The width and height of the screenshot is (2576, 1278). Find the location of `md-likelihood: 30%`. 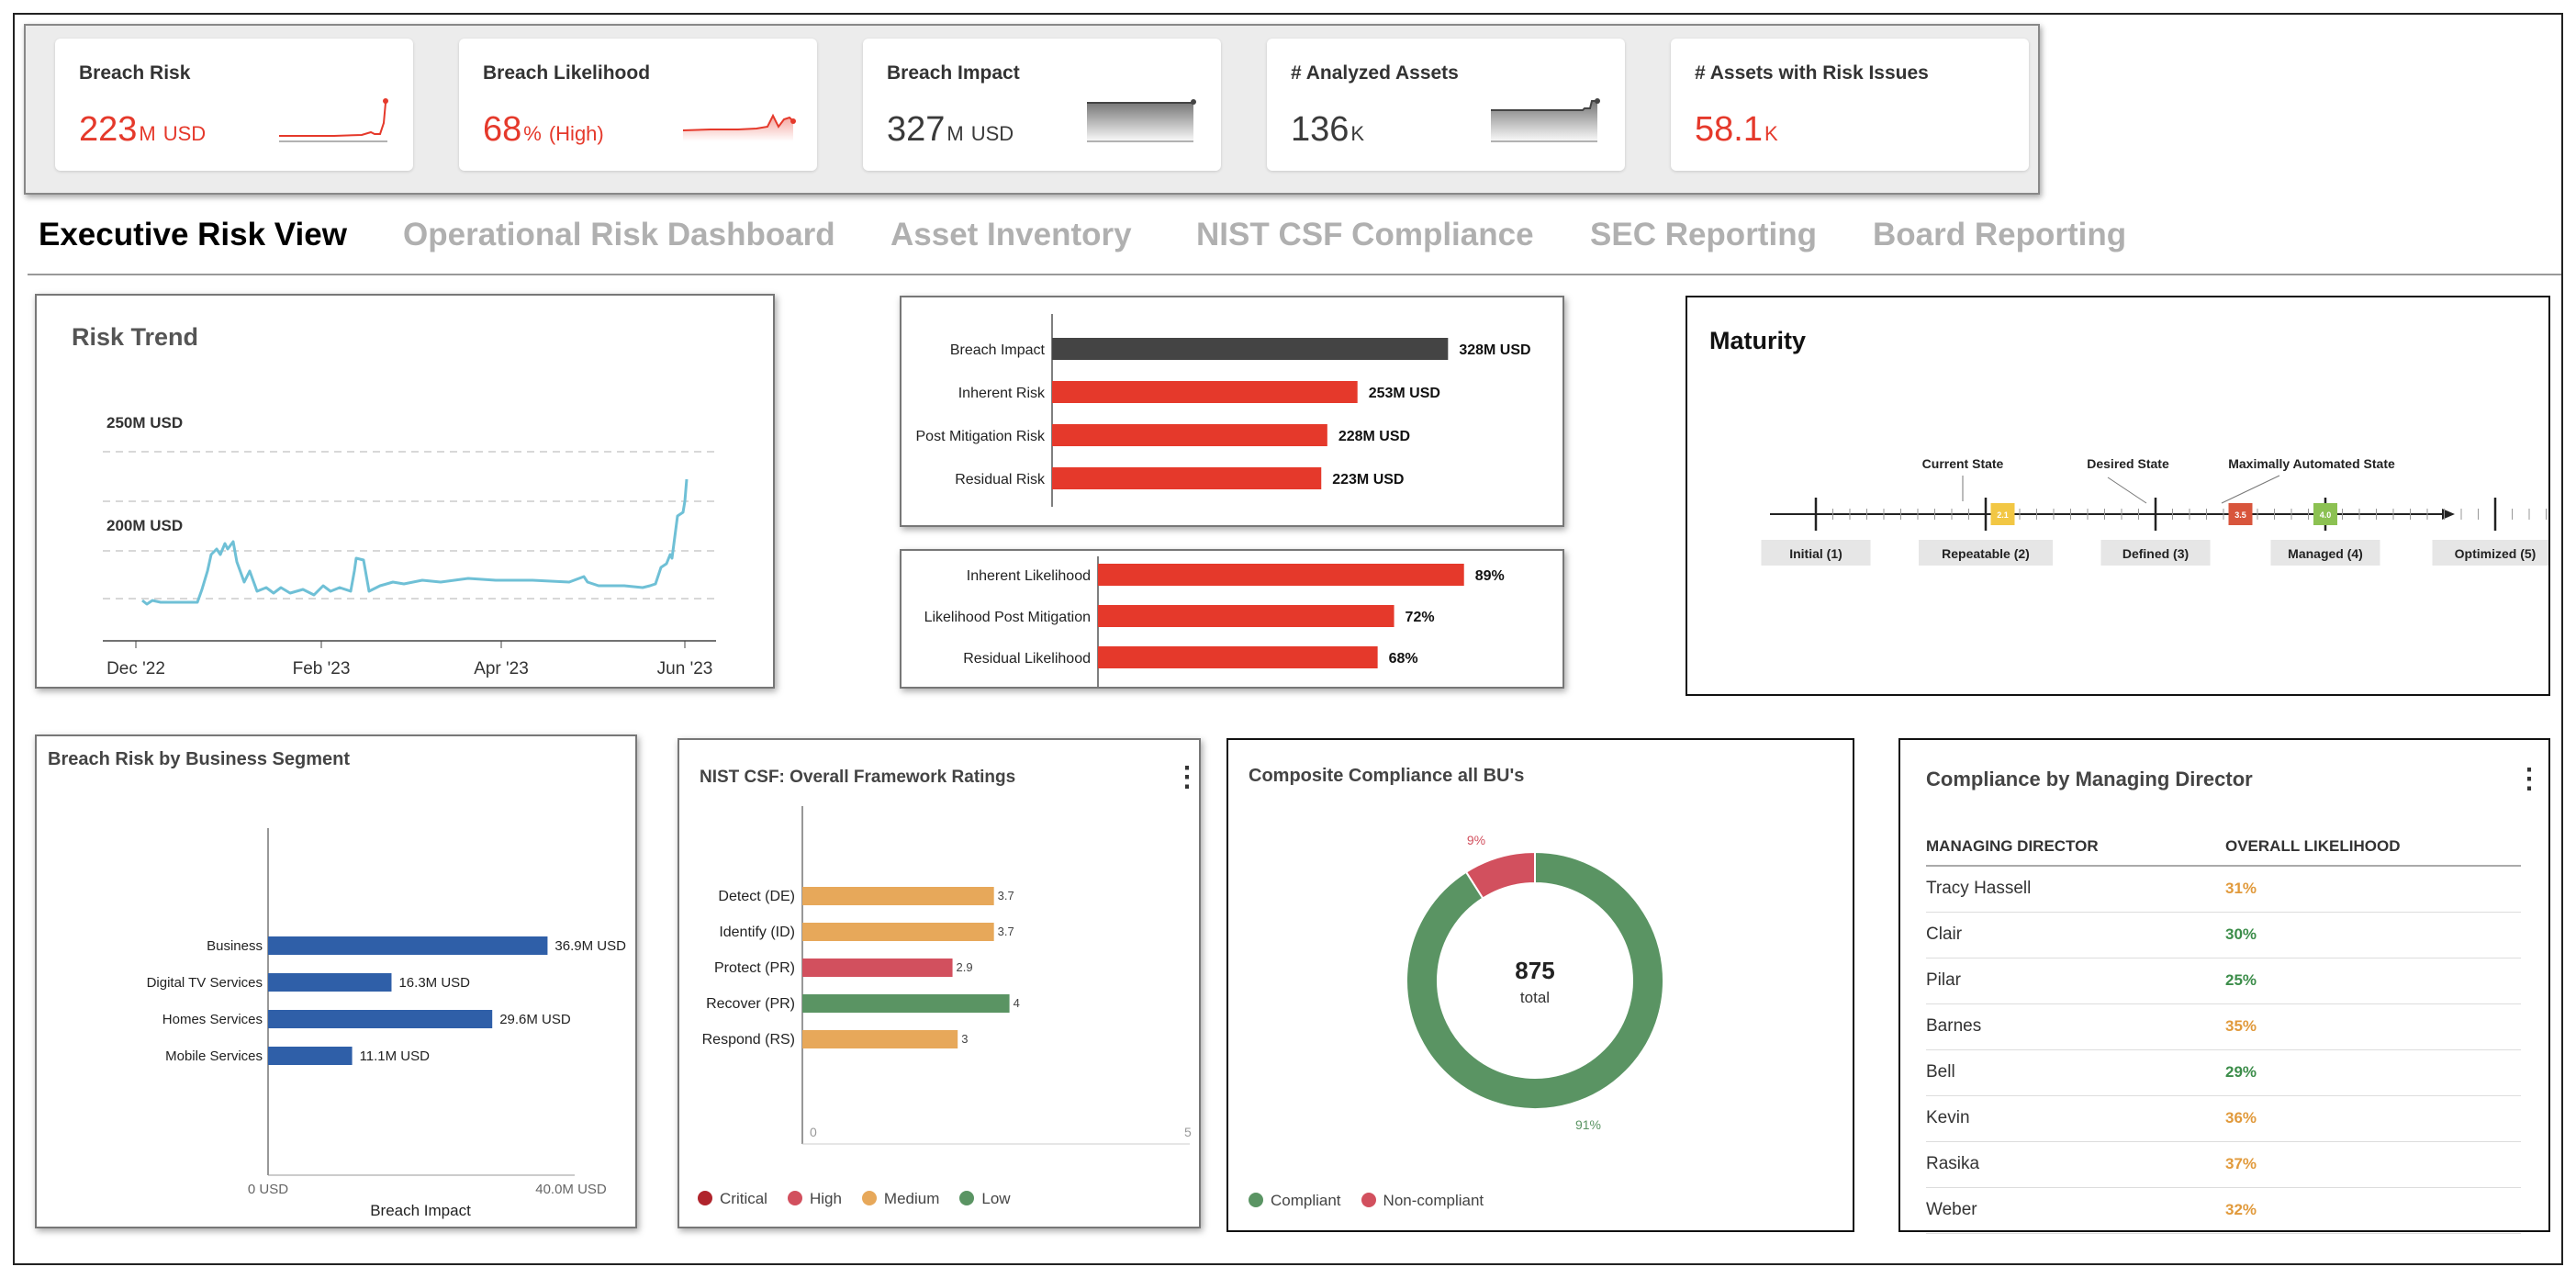

md-likelihood: 30% is located at coordinates (2373, 935).